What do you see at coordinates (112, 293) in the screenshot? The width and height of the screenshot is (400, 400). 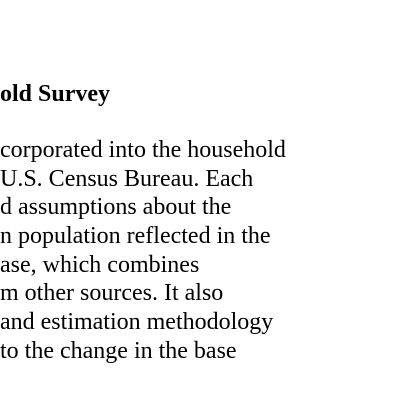 I see `text-line: m other sources. It also` at bounding box center [112, 293].